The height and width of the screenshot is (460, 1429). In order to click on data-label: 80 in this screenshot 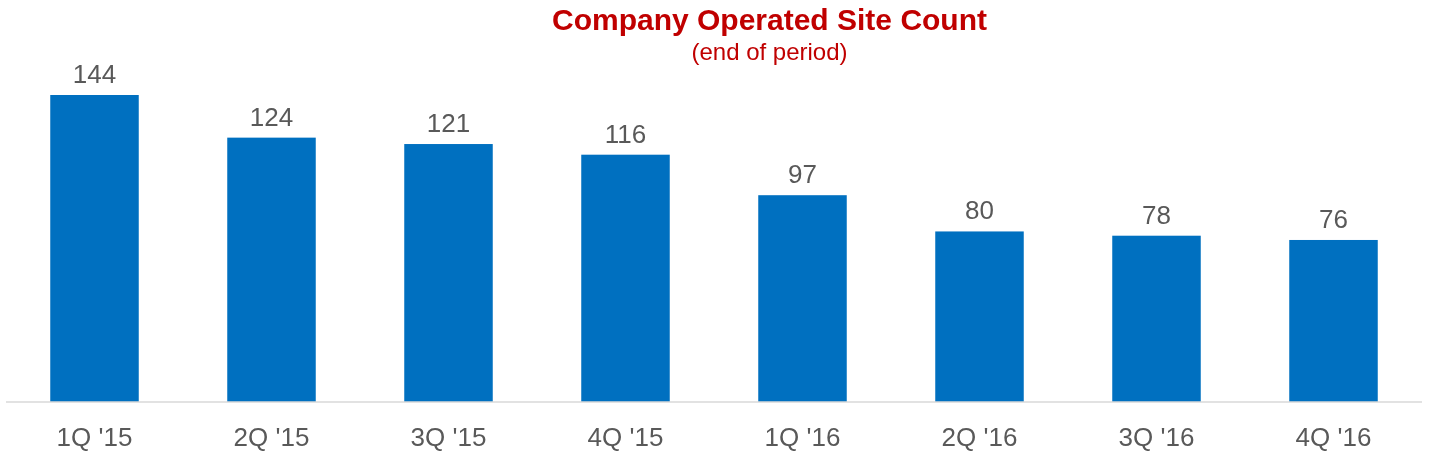, I will do `click(979, 210)`.